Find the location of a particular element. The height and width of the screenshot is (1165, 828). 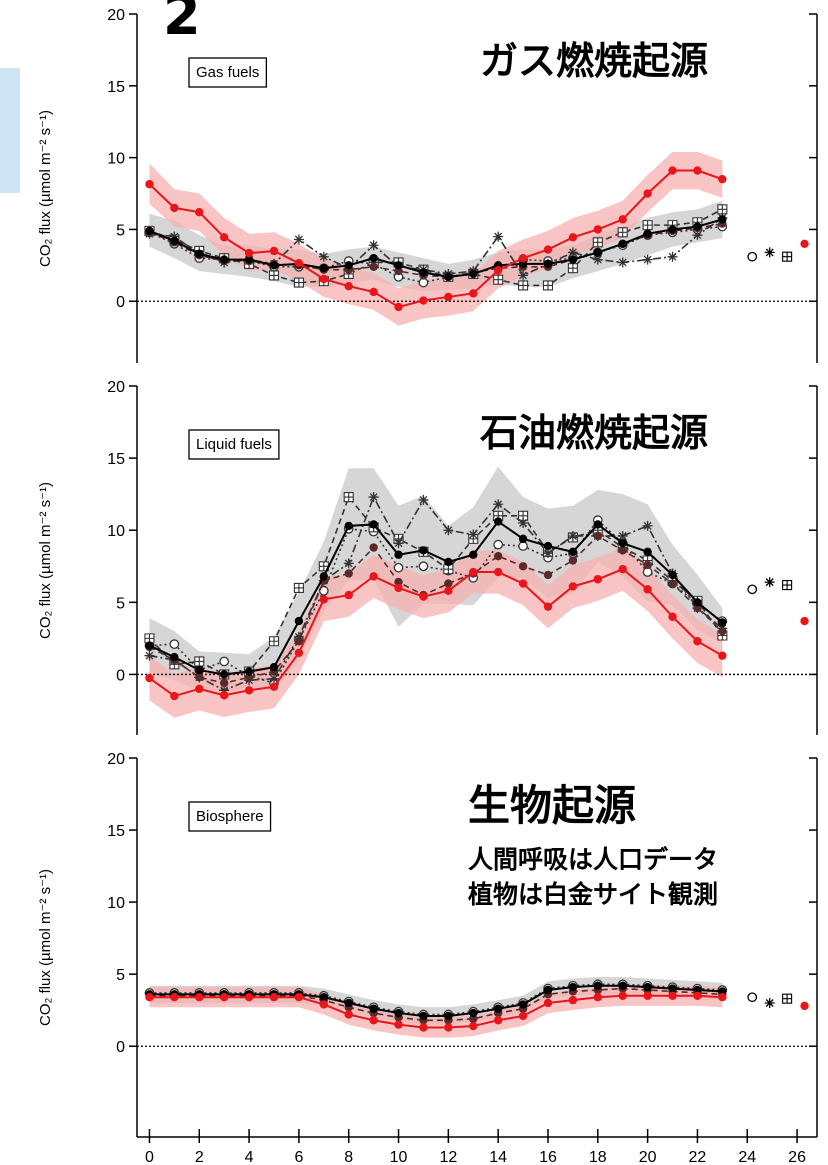

x-tick-label: 18 is located at coordinates (598, 1157).